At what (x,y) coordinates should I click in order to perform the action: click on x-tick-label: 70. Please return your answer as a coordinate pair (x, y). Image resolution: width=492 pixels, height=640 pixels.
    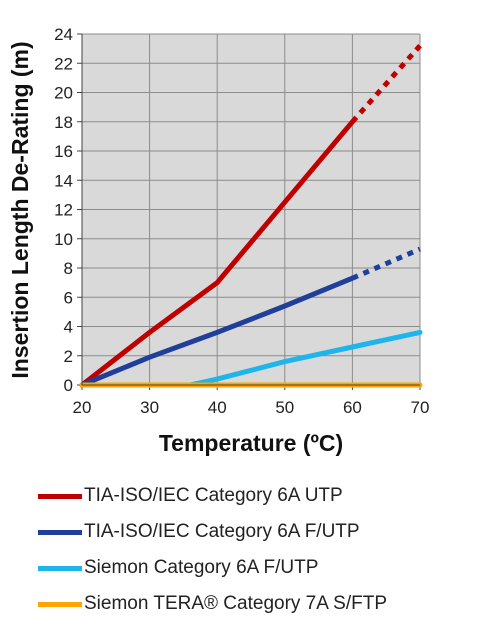
    Looking at the image, I should click on (420, 407).